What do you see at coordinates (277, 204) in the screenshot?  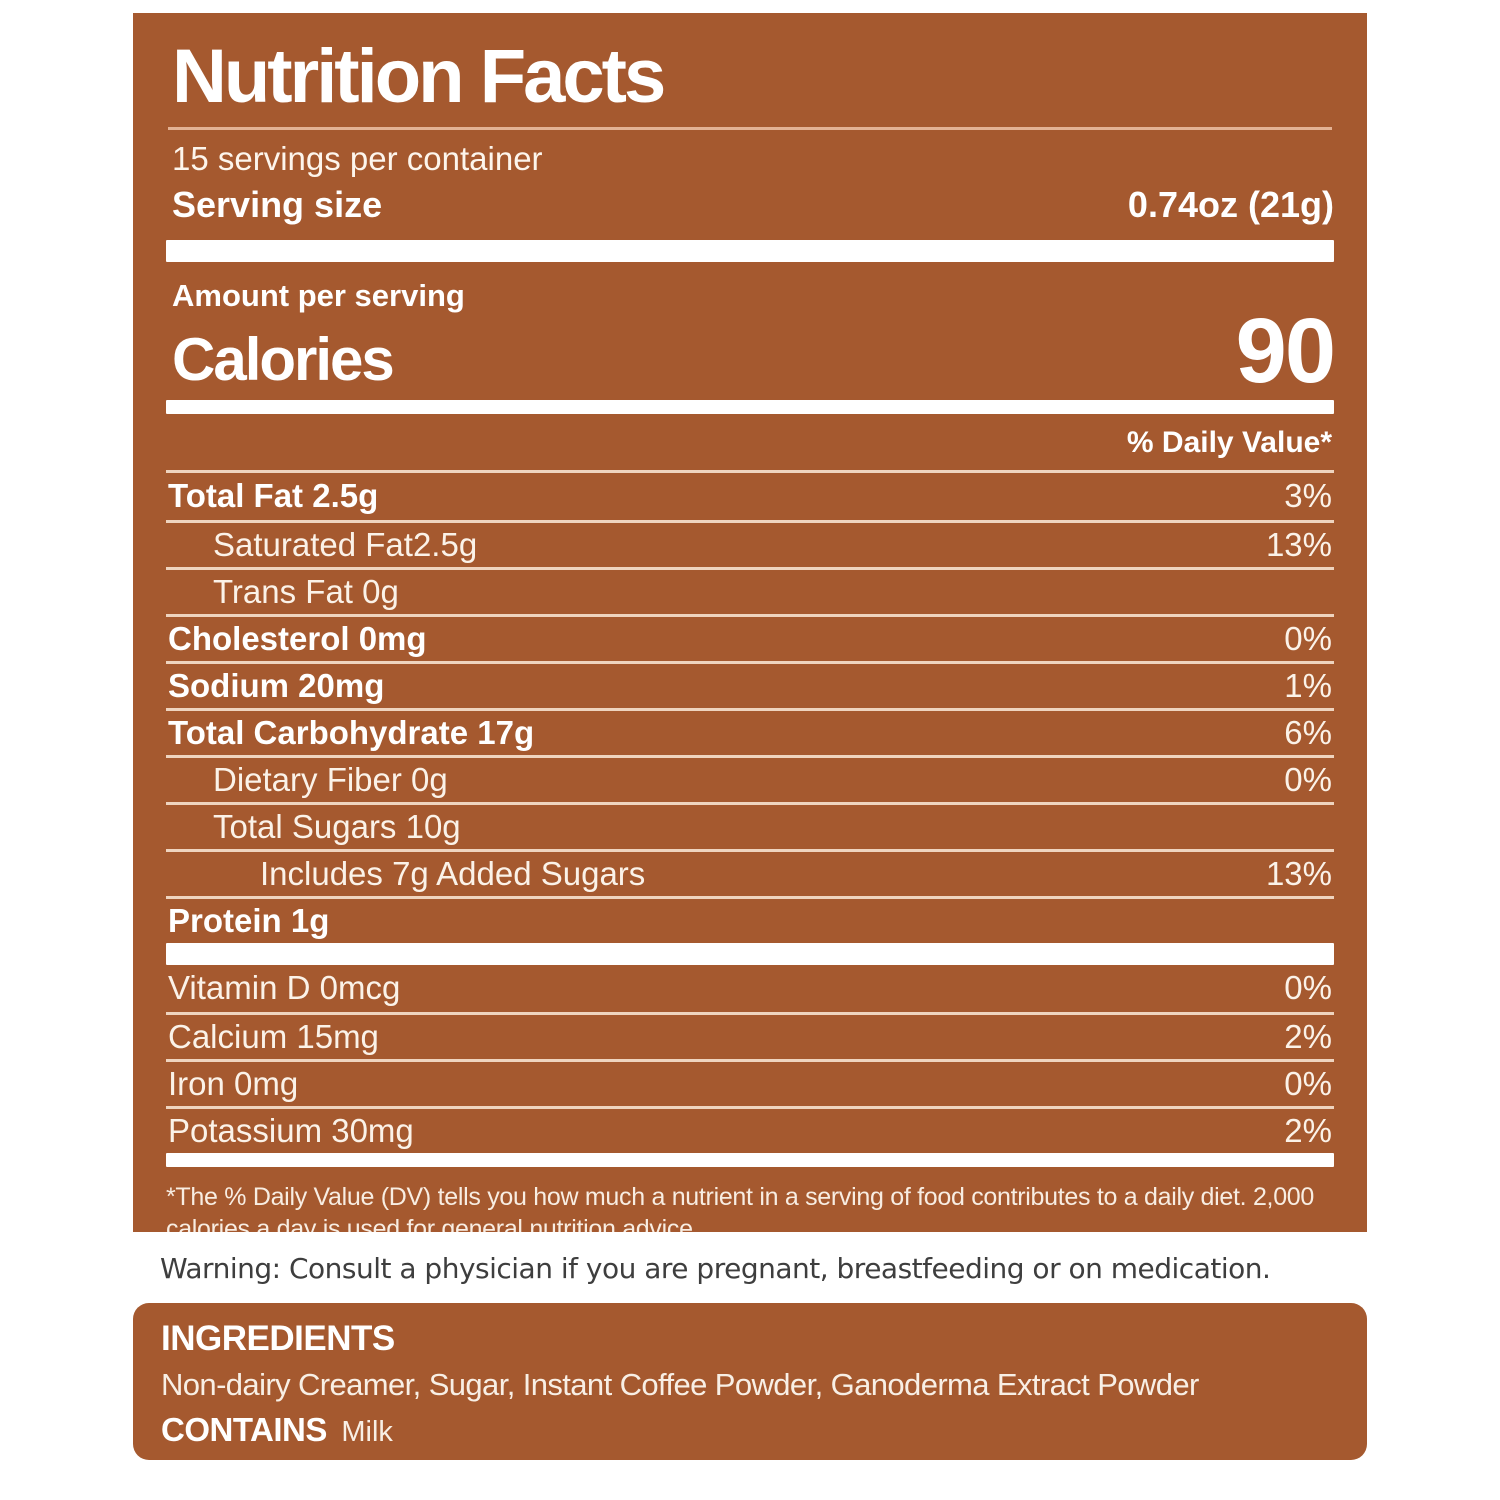 I see `serving-size-label: Serving size` at bounding box center [277, 204].